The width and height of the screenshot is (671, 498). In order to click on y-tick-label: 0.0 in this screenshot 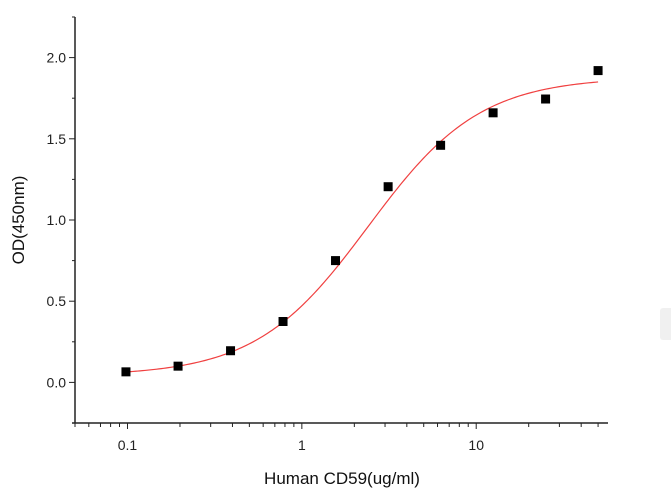, I will do `click(57, 382)`.